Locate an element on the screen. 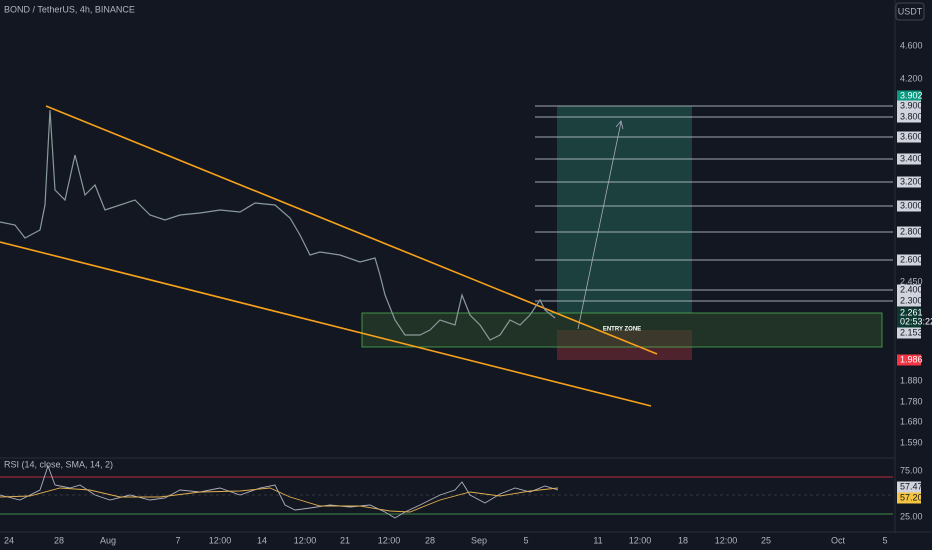  price-label: 2.400 is located at coordinates (911, 289).